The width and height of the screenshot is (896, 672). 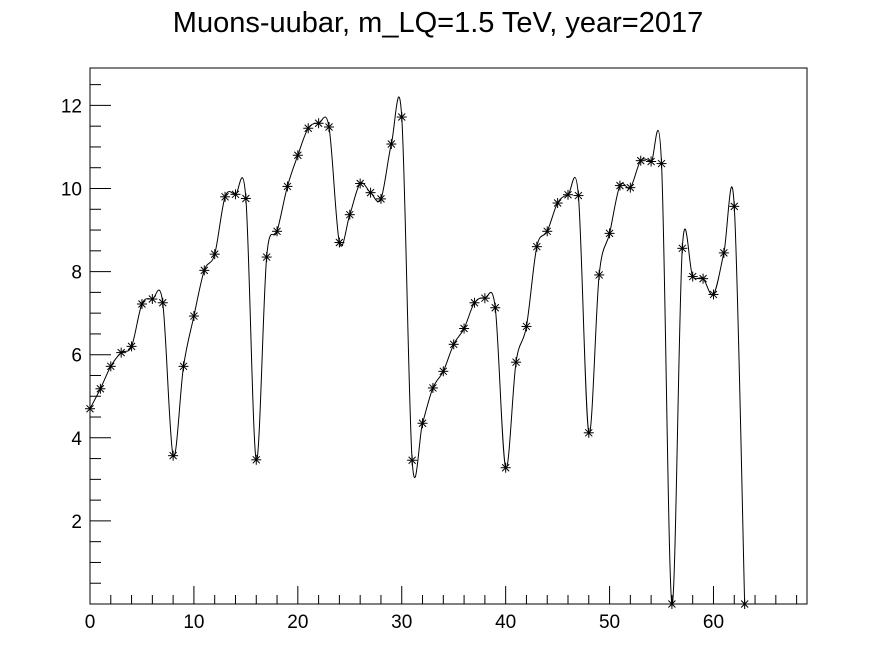 I want to click on x-tick-label: 60, so click(x=713, y=622).